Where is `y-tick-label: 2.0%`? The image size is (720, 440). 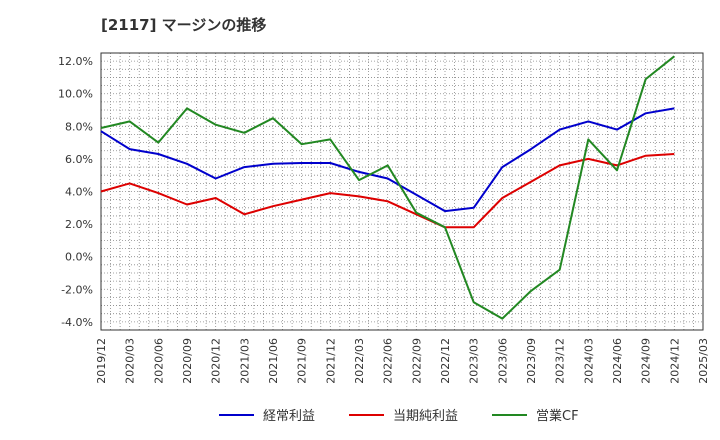
y-tick-label: 2.0% is located at coordinates (79, 224).